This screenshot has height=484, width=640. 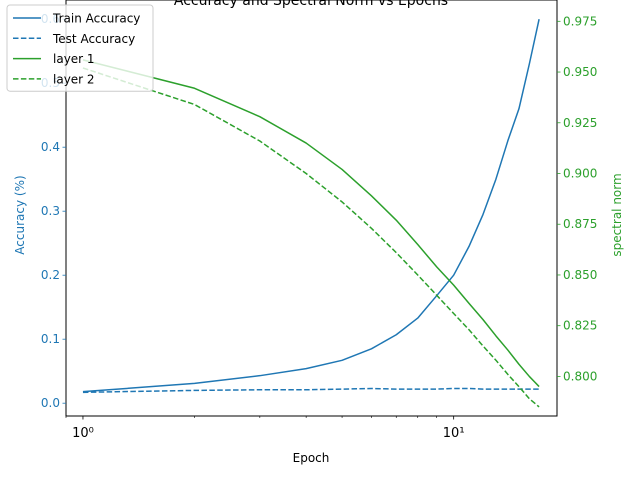 What do you see at coordinates (74, 59) in the screenshot?
I see `legend-label: layer 1` at bounding box center [74, 59].